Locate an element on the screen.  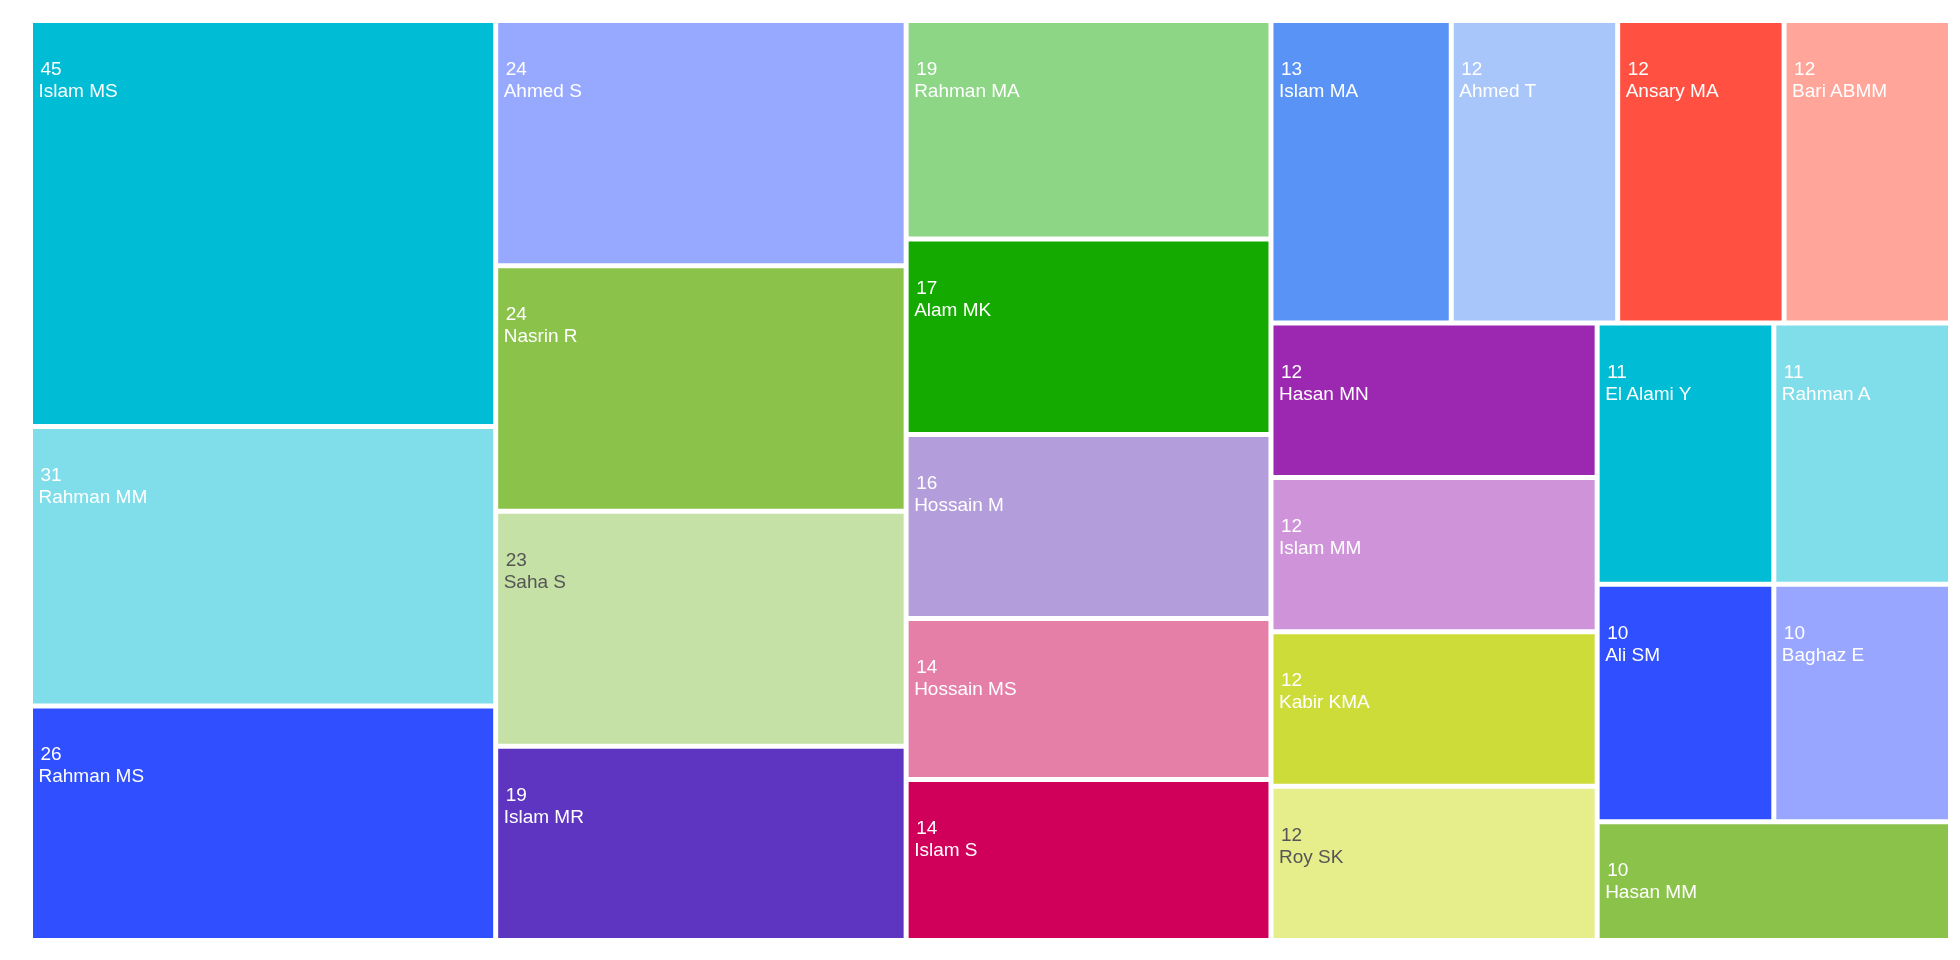
data-label: 23 is located at coordinates (516, 559).